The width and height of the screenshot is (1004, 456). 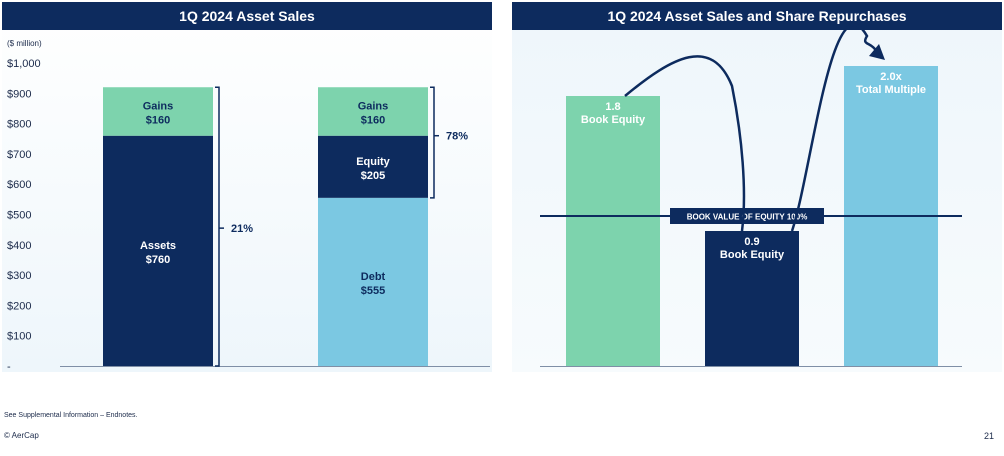 I want to click on y-tick-label: $200, so click(x=19, y=306).